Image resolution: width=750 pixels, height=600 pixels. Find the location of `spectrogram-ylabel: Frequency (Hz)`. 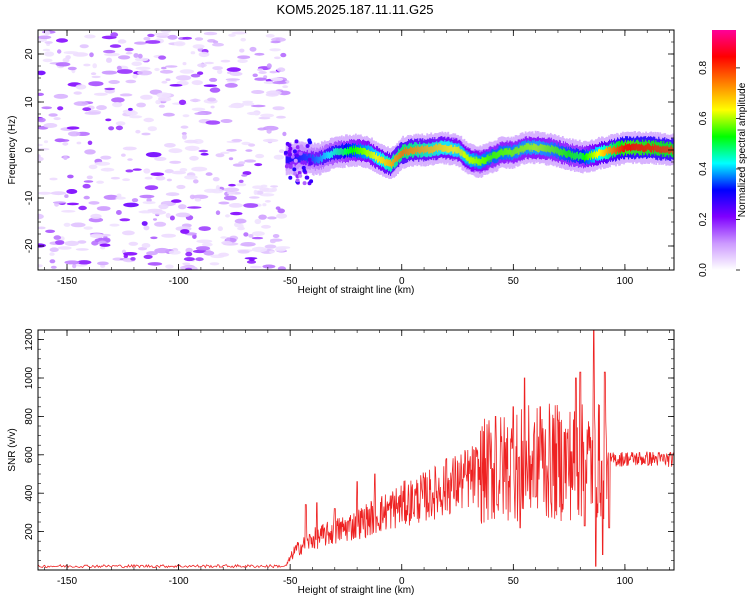

spectrogram-ylabel: Frequency (Hz) is located at coordinates (12, 150).